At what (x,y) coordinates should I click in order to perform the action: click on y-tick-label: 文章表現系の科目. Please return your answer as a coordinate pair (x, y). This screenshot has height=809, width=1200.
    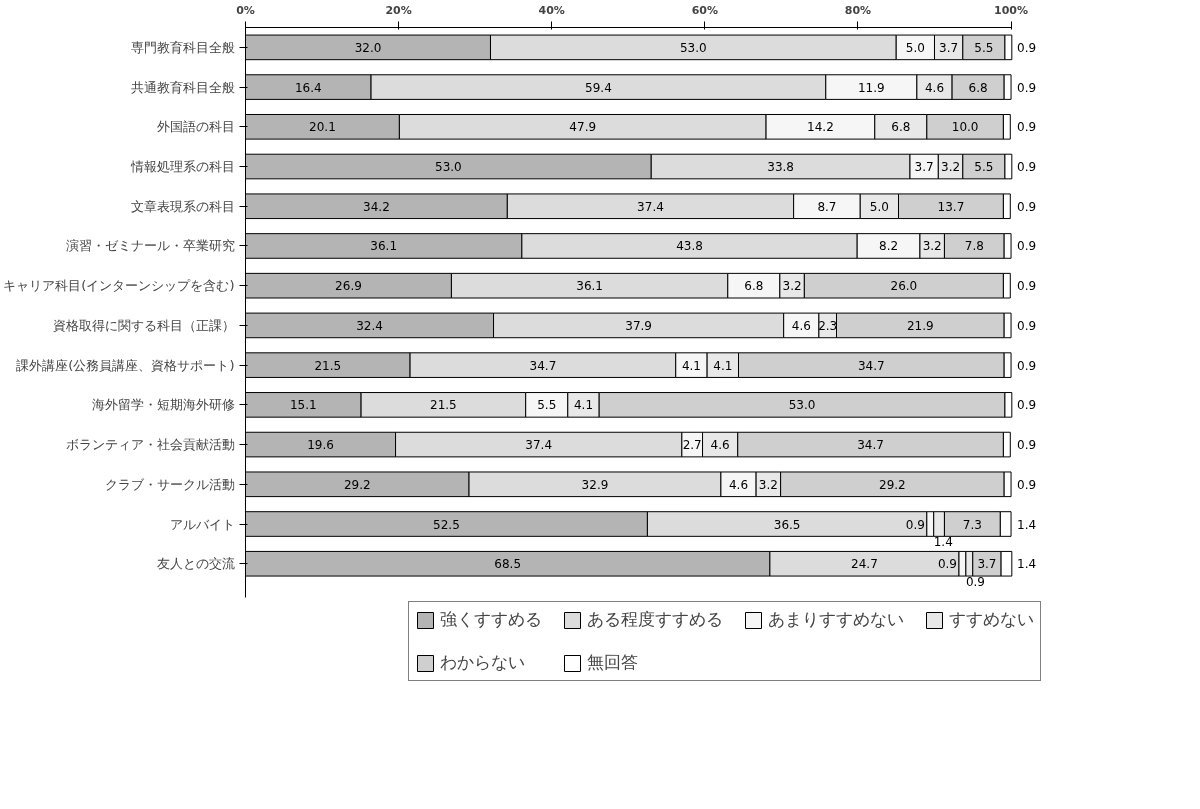
    Looking at the image, I should click on (182, 206).